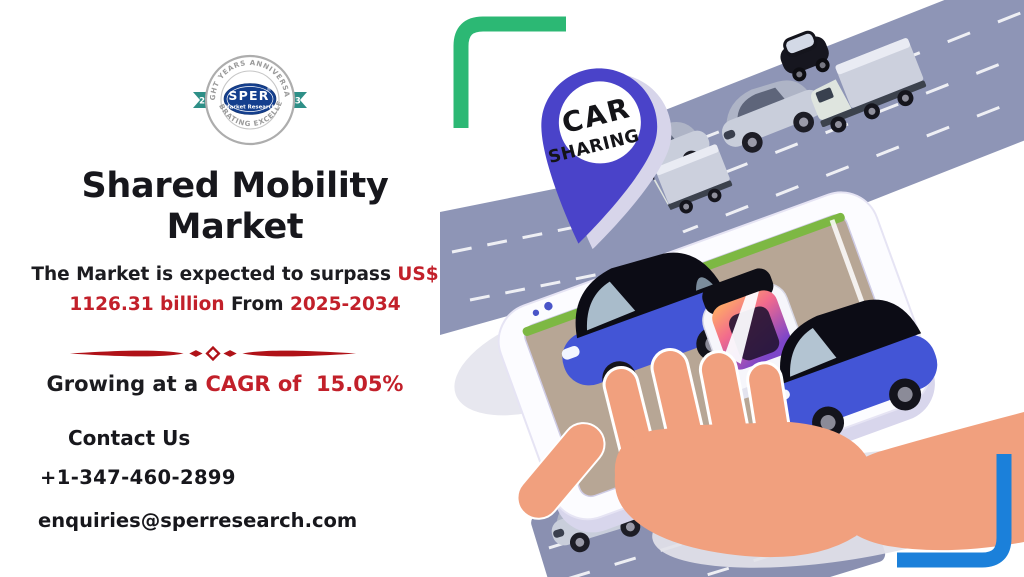  I want to click on page-title-line1: Shared Mobility, so click(235, 186).